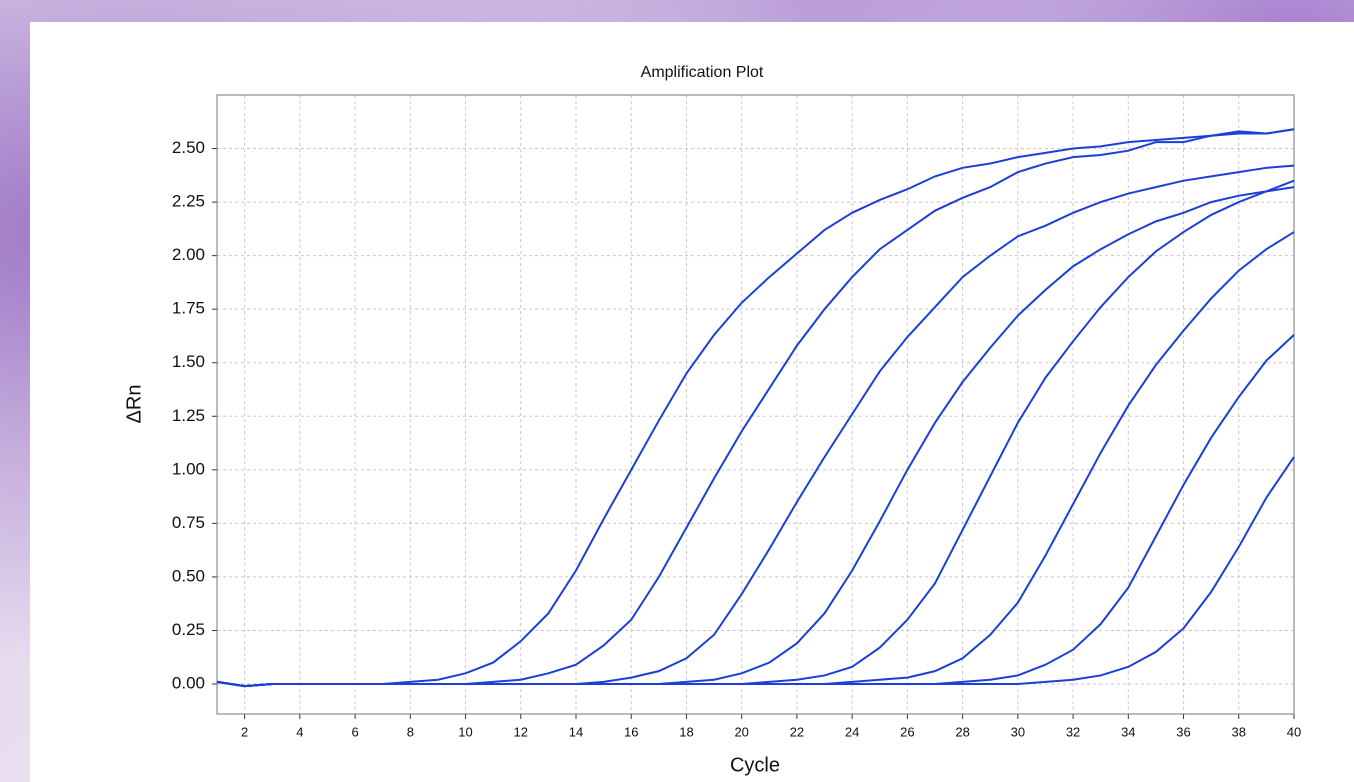  I want to click on x-tick-label: 16, so click(631, 731).